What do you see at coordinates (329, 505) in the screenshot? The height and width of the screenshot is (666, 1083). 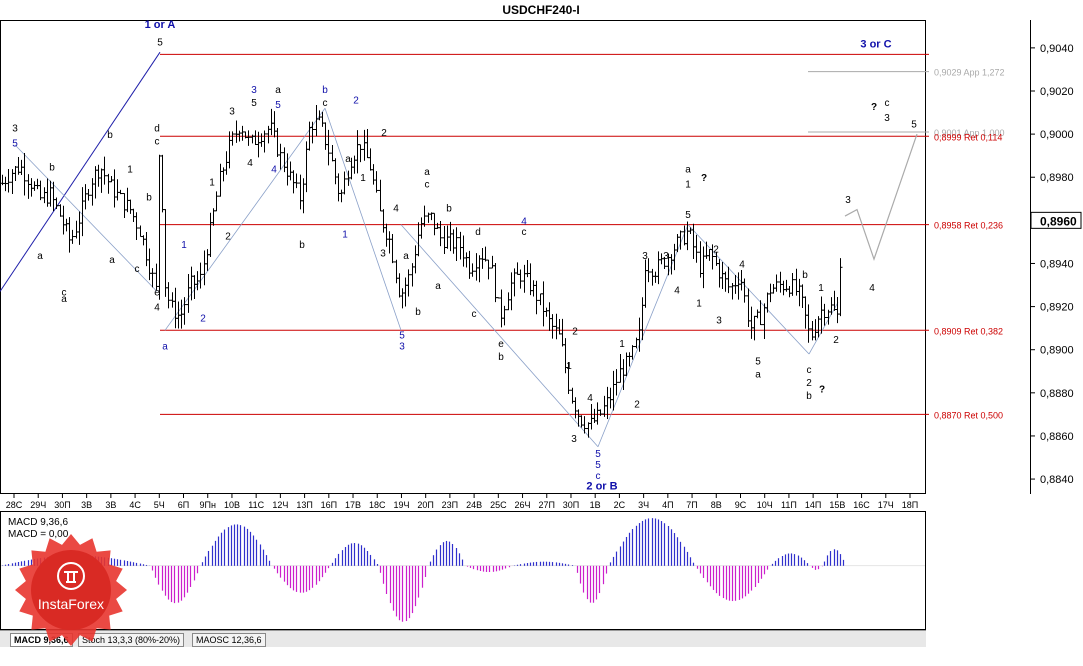 I see `x-tick-label: 16П` at bounding box center [329, 505].